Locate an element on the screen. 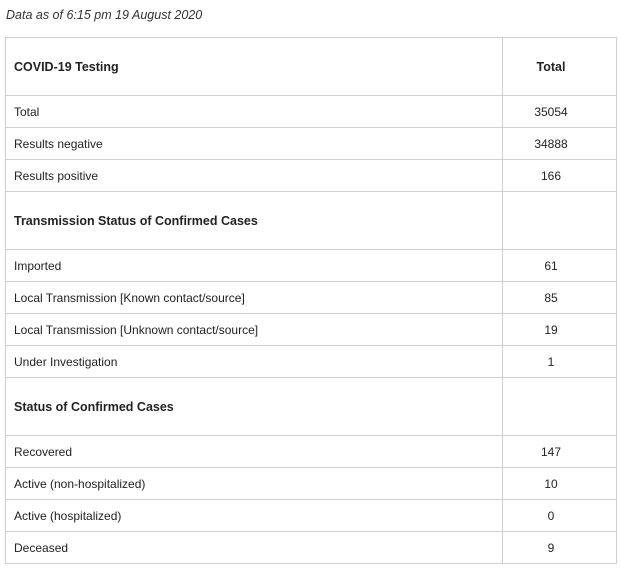 This screenshot has width=620, height=571. row-label: Under Investigation is located at coordinates (254, 361).